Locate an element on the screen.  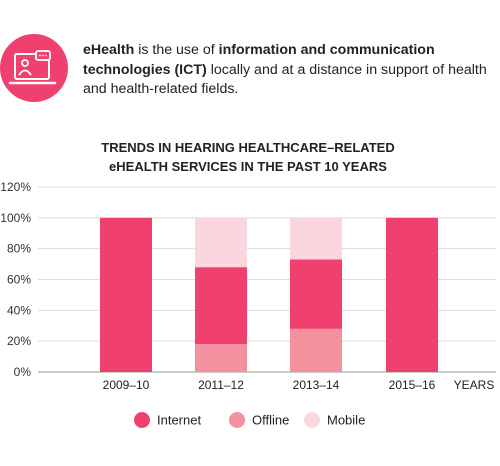
ehealth-badge is located at coordinates (34, 68).